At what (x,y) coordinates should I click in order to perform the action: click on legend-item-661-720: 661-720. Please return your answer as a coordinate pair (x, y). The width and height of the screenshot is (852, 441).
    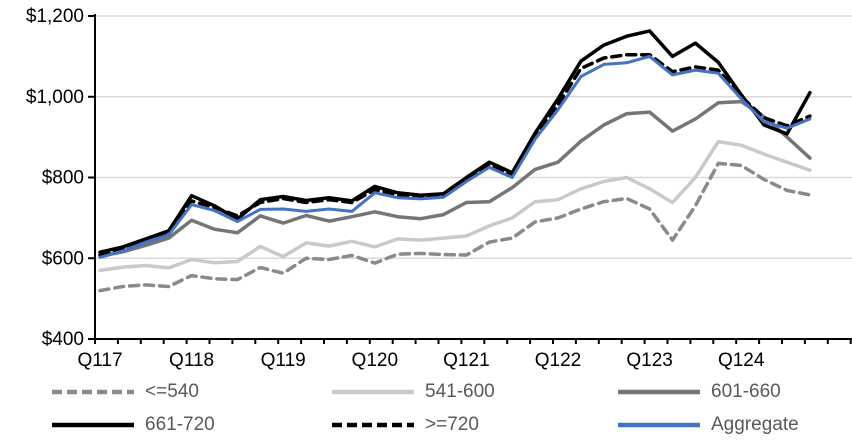
    Looking at the image, I should click on (190, 425).